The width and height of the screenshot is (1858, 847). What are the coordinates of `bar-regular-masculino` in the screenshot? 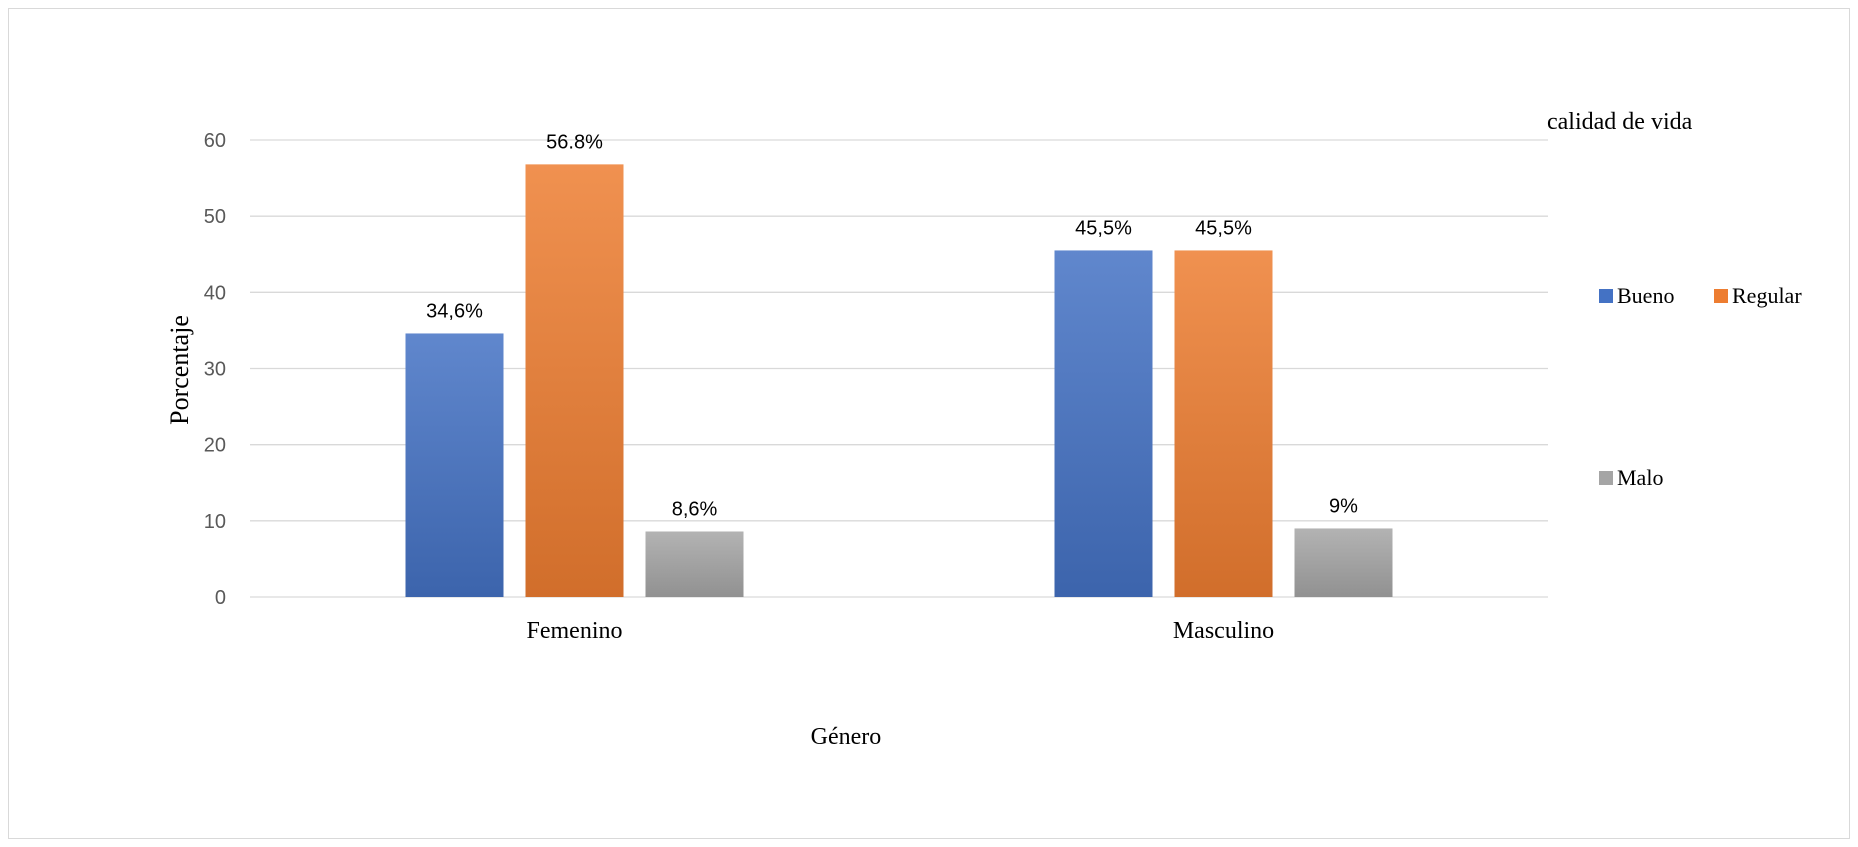 It's located at (1223, 424).